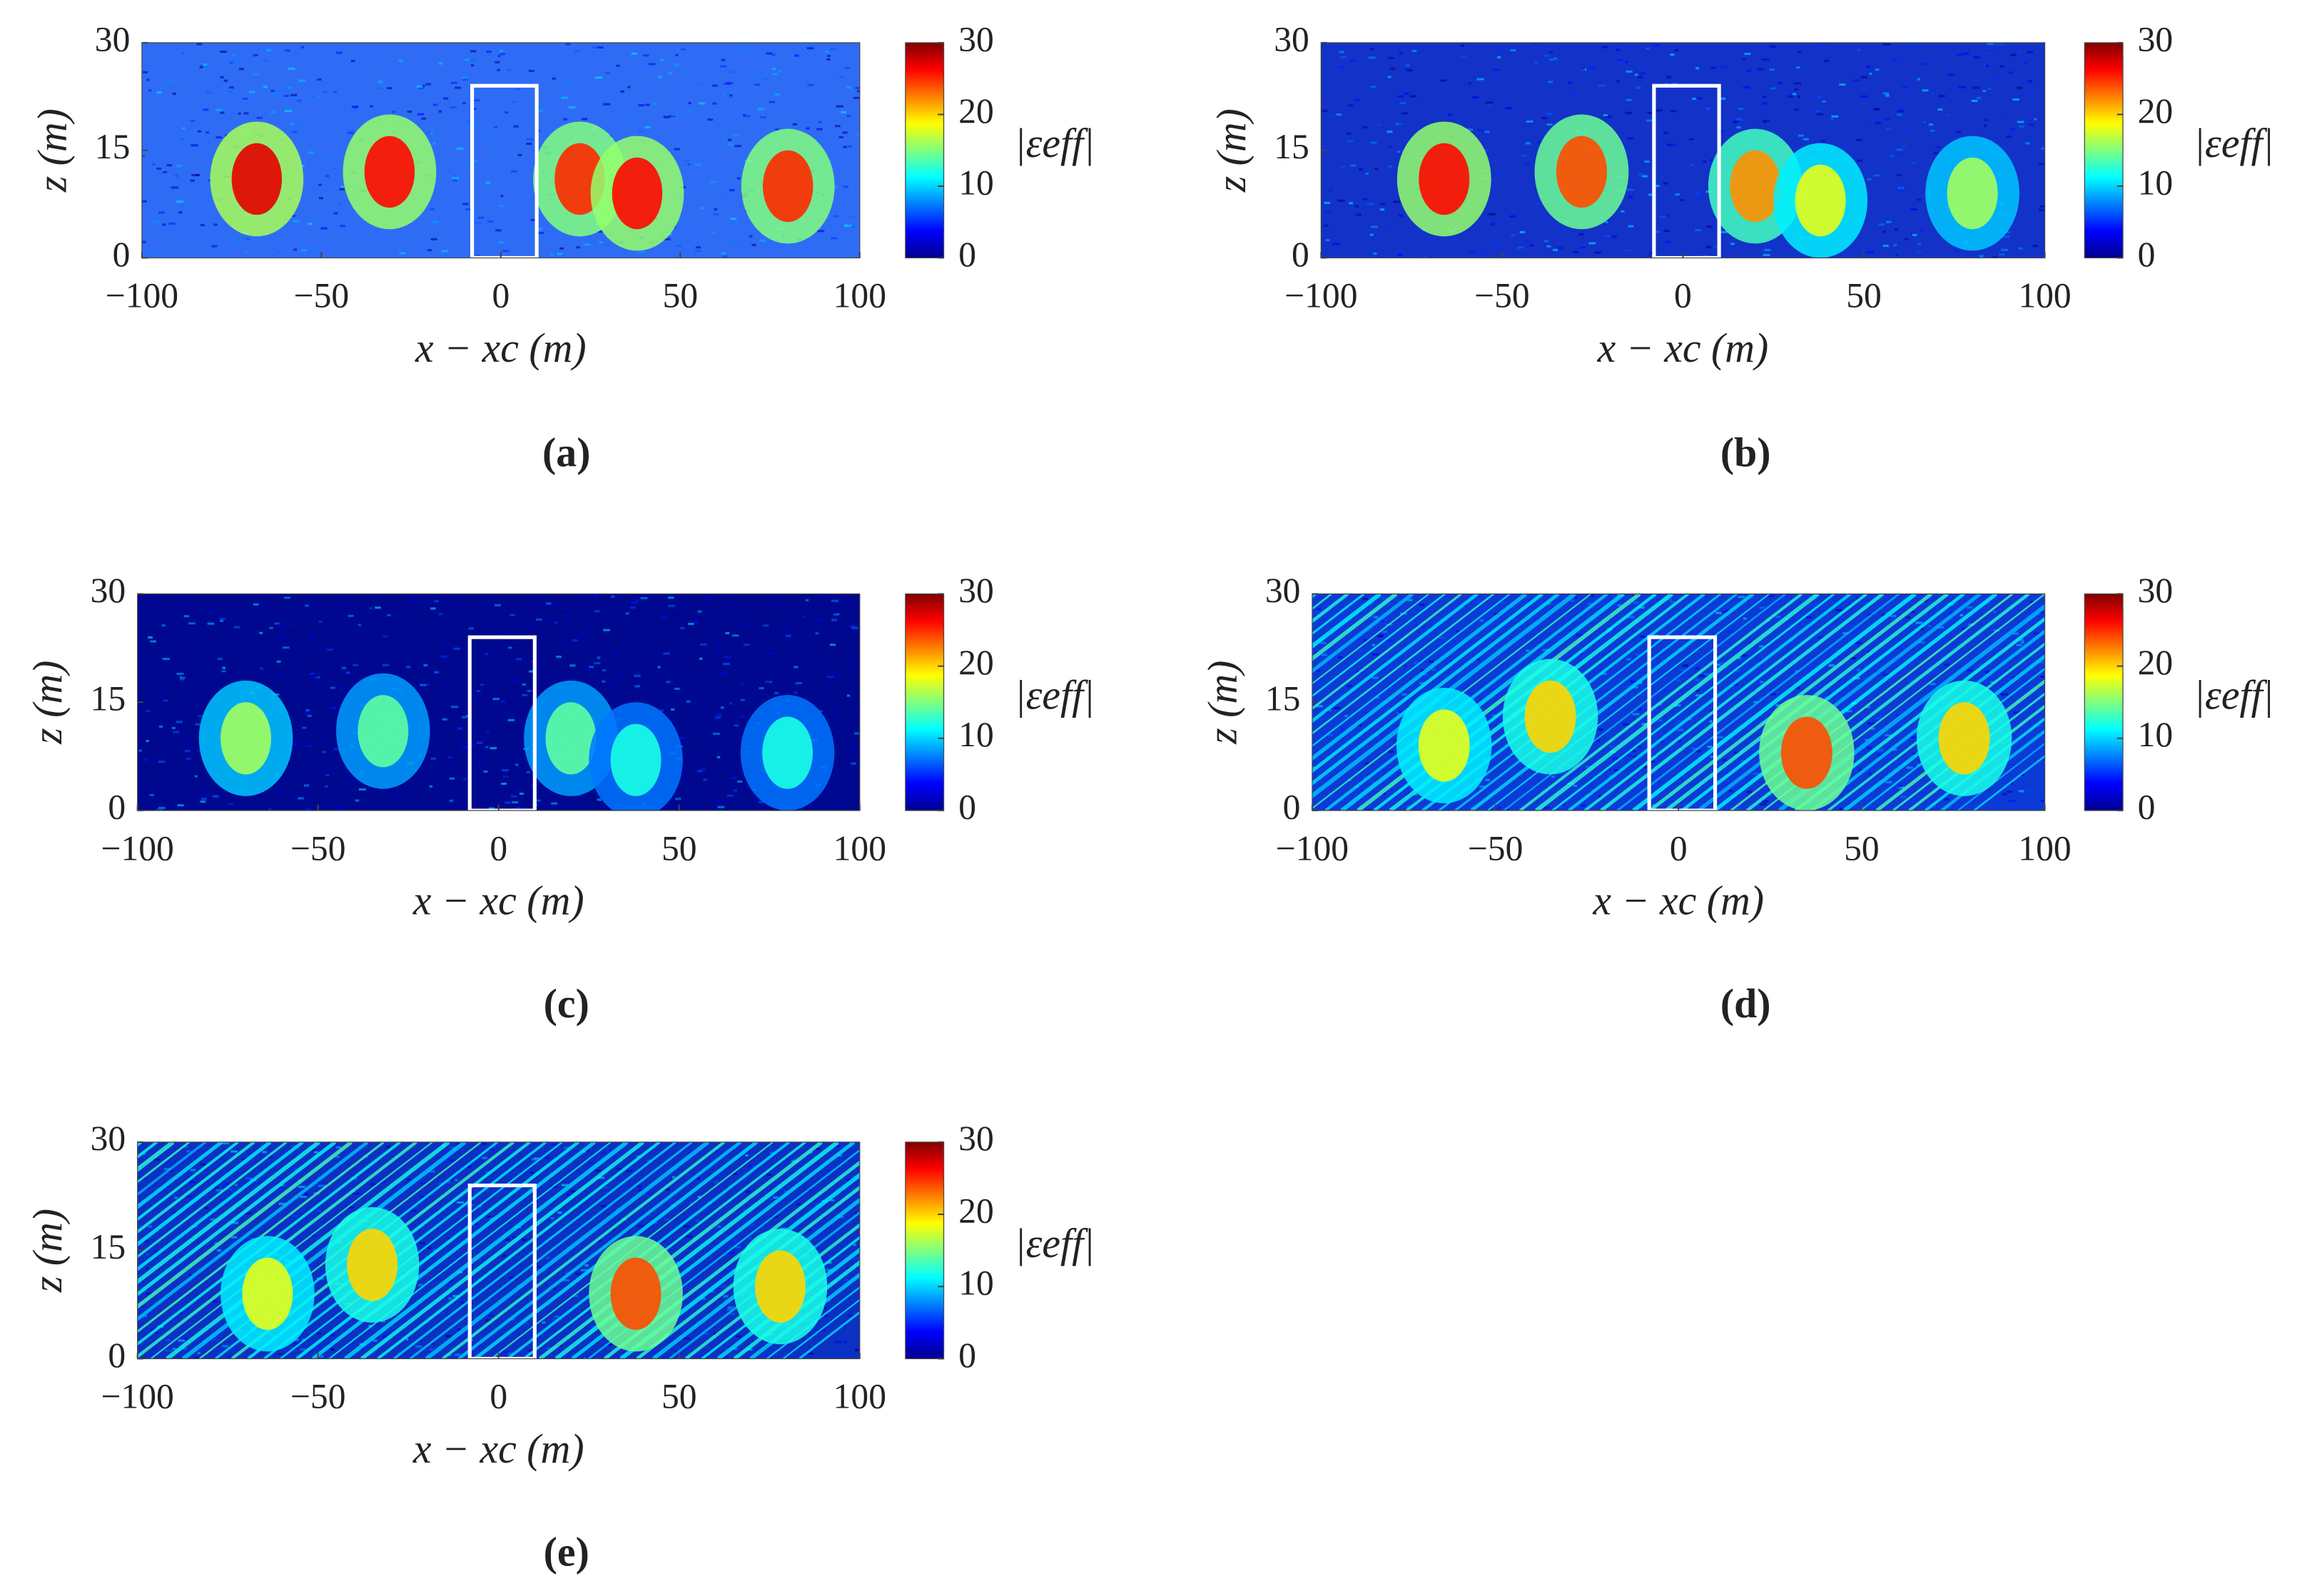 The height and width of the screenshot is (1596, 2312). I want to click on colorbar-tick-label: 10, so click(976, 182).